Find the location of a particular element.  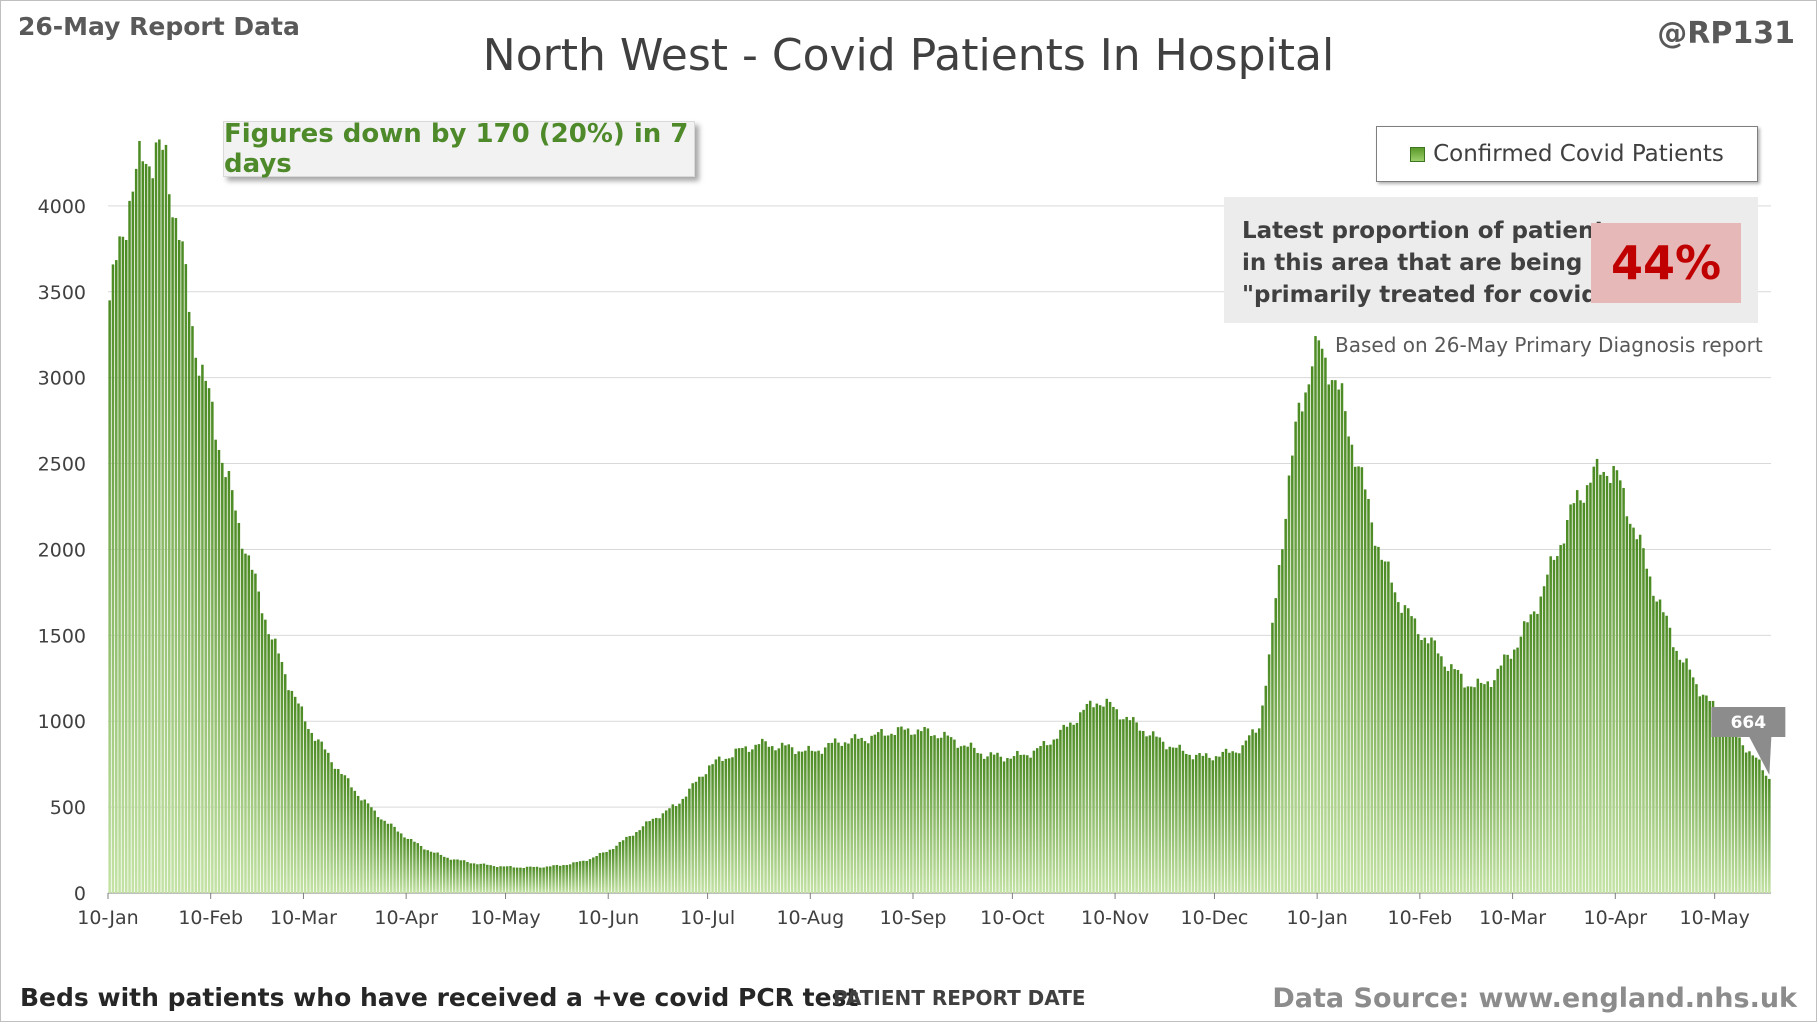

x-tick-label: 10-May is located at coordinates (1715, 918).